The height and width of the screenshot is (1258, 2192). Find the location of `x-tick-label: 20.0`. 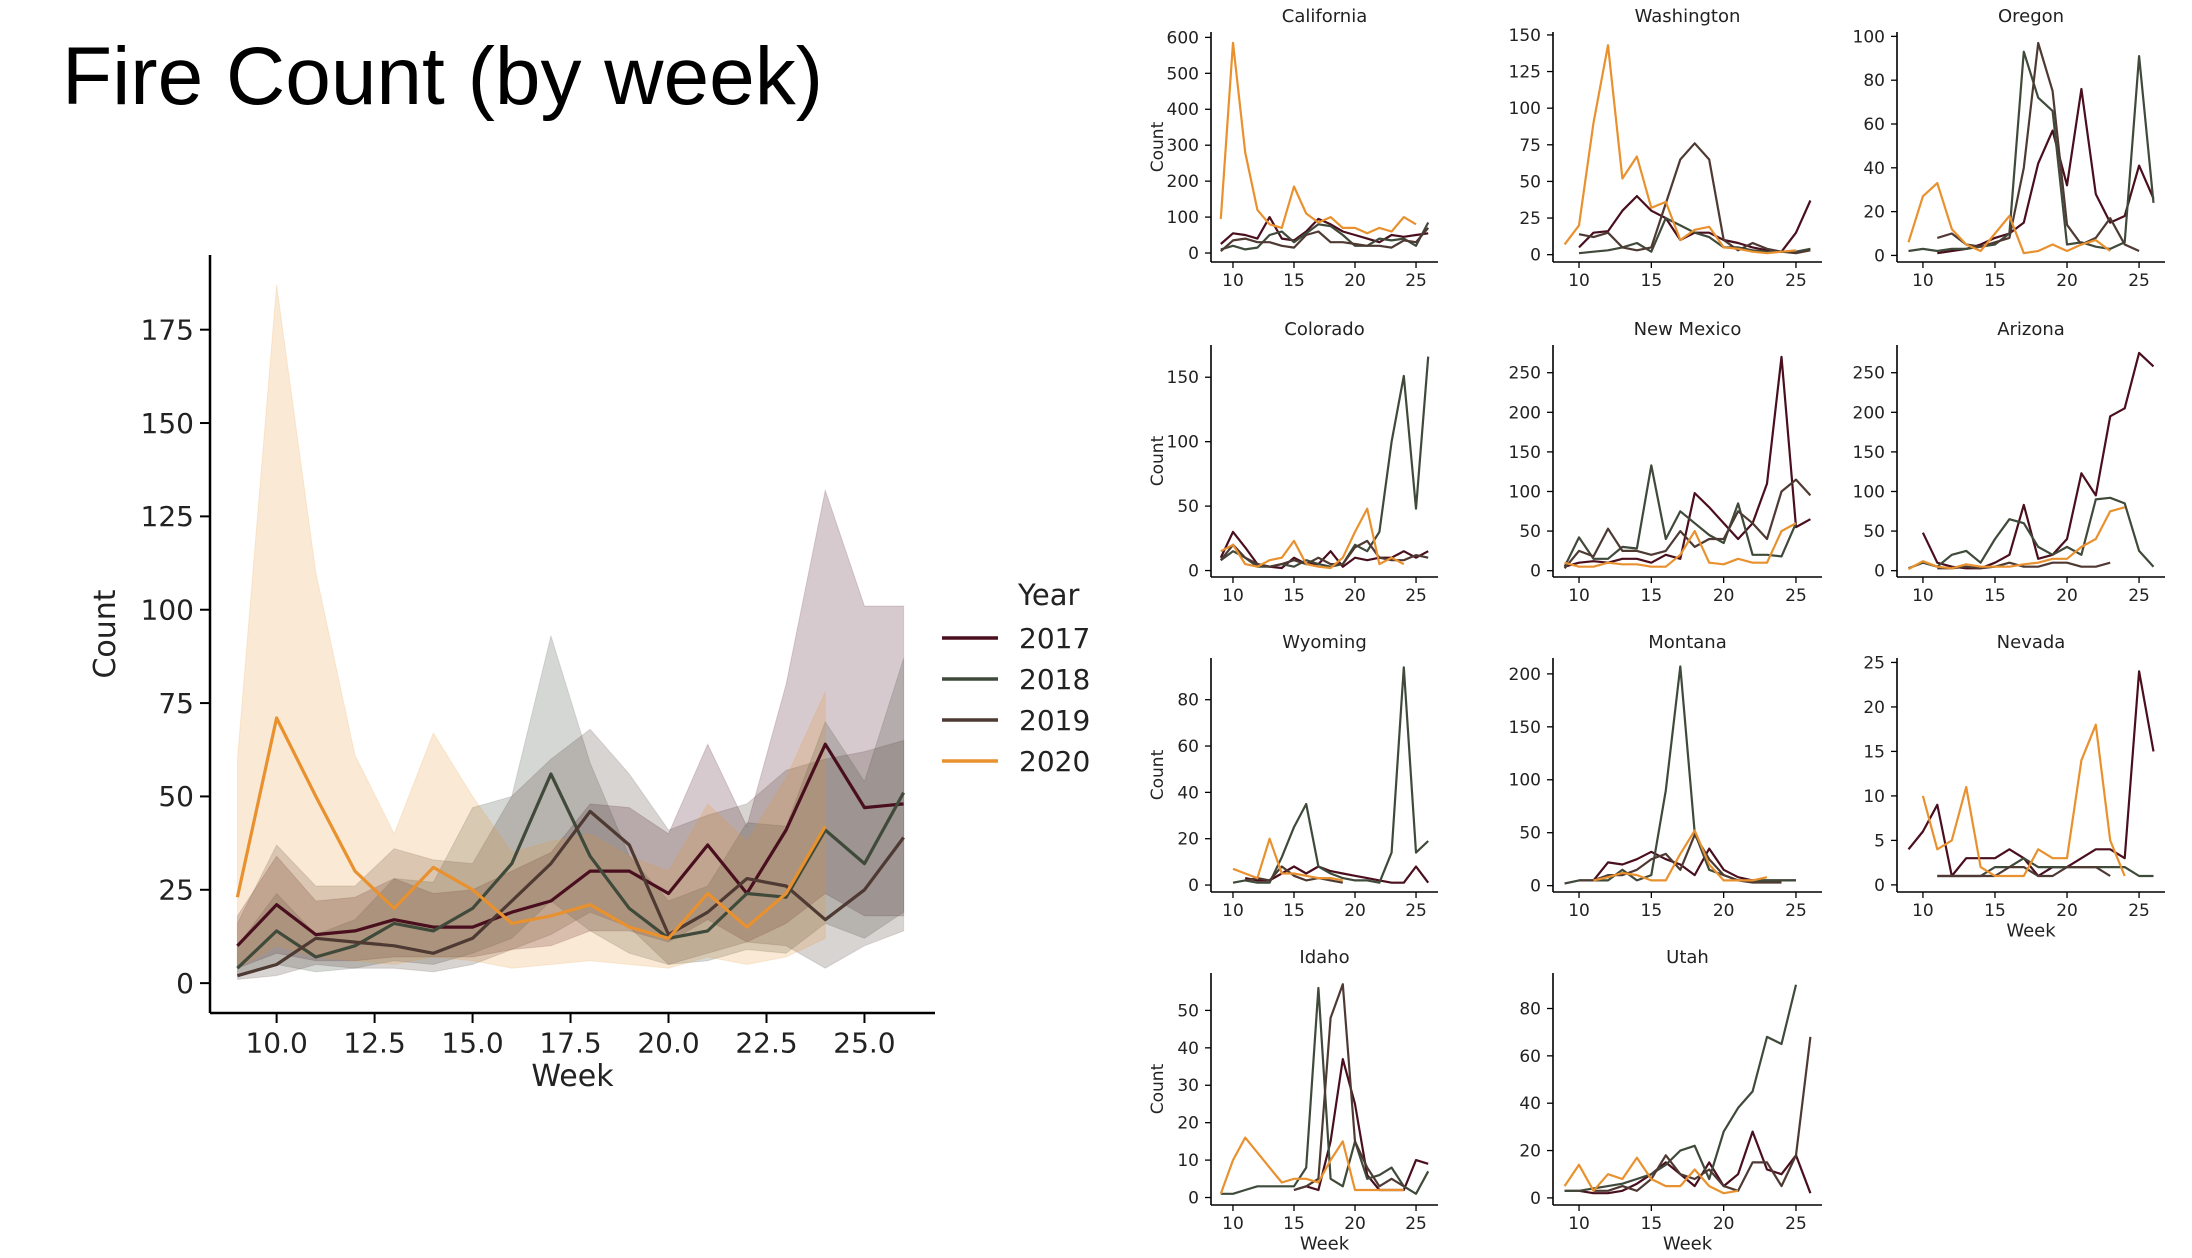

x-tick-label: 20.0 is located at coordinates (668, 1042).